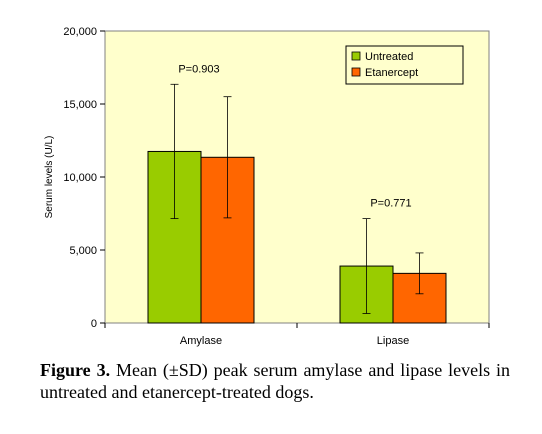 The width and height of the screenshot is (542, 434). I want to click on legend-label-etanercept: Etanercept, so click(391, 73).